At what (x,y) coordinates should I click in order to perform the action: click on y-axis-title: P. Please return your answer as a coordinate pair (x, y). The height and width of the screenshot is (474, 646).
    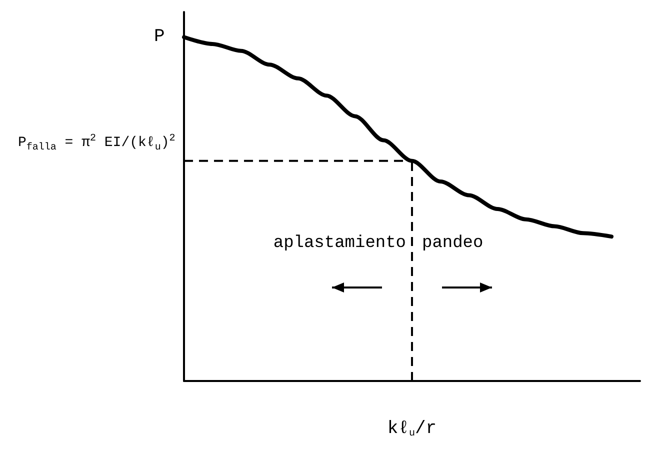
    Looking at the image, I should click on (159, 37).